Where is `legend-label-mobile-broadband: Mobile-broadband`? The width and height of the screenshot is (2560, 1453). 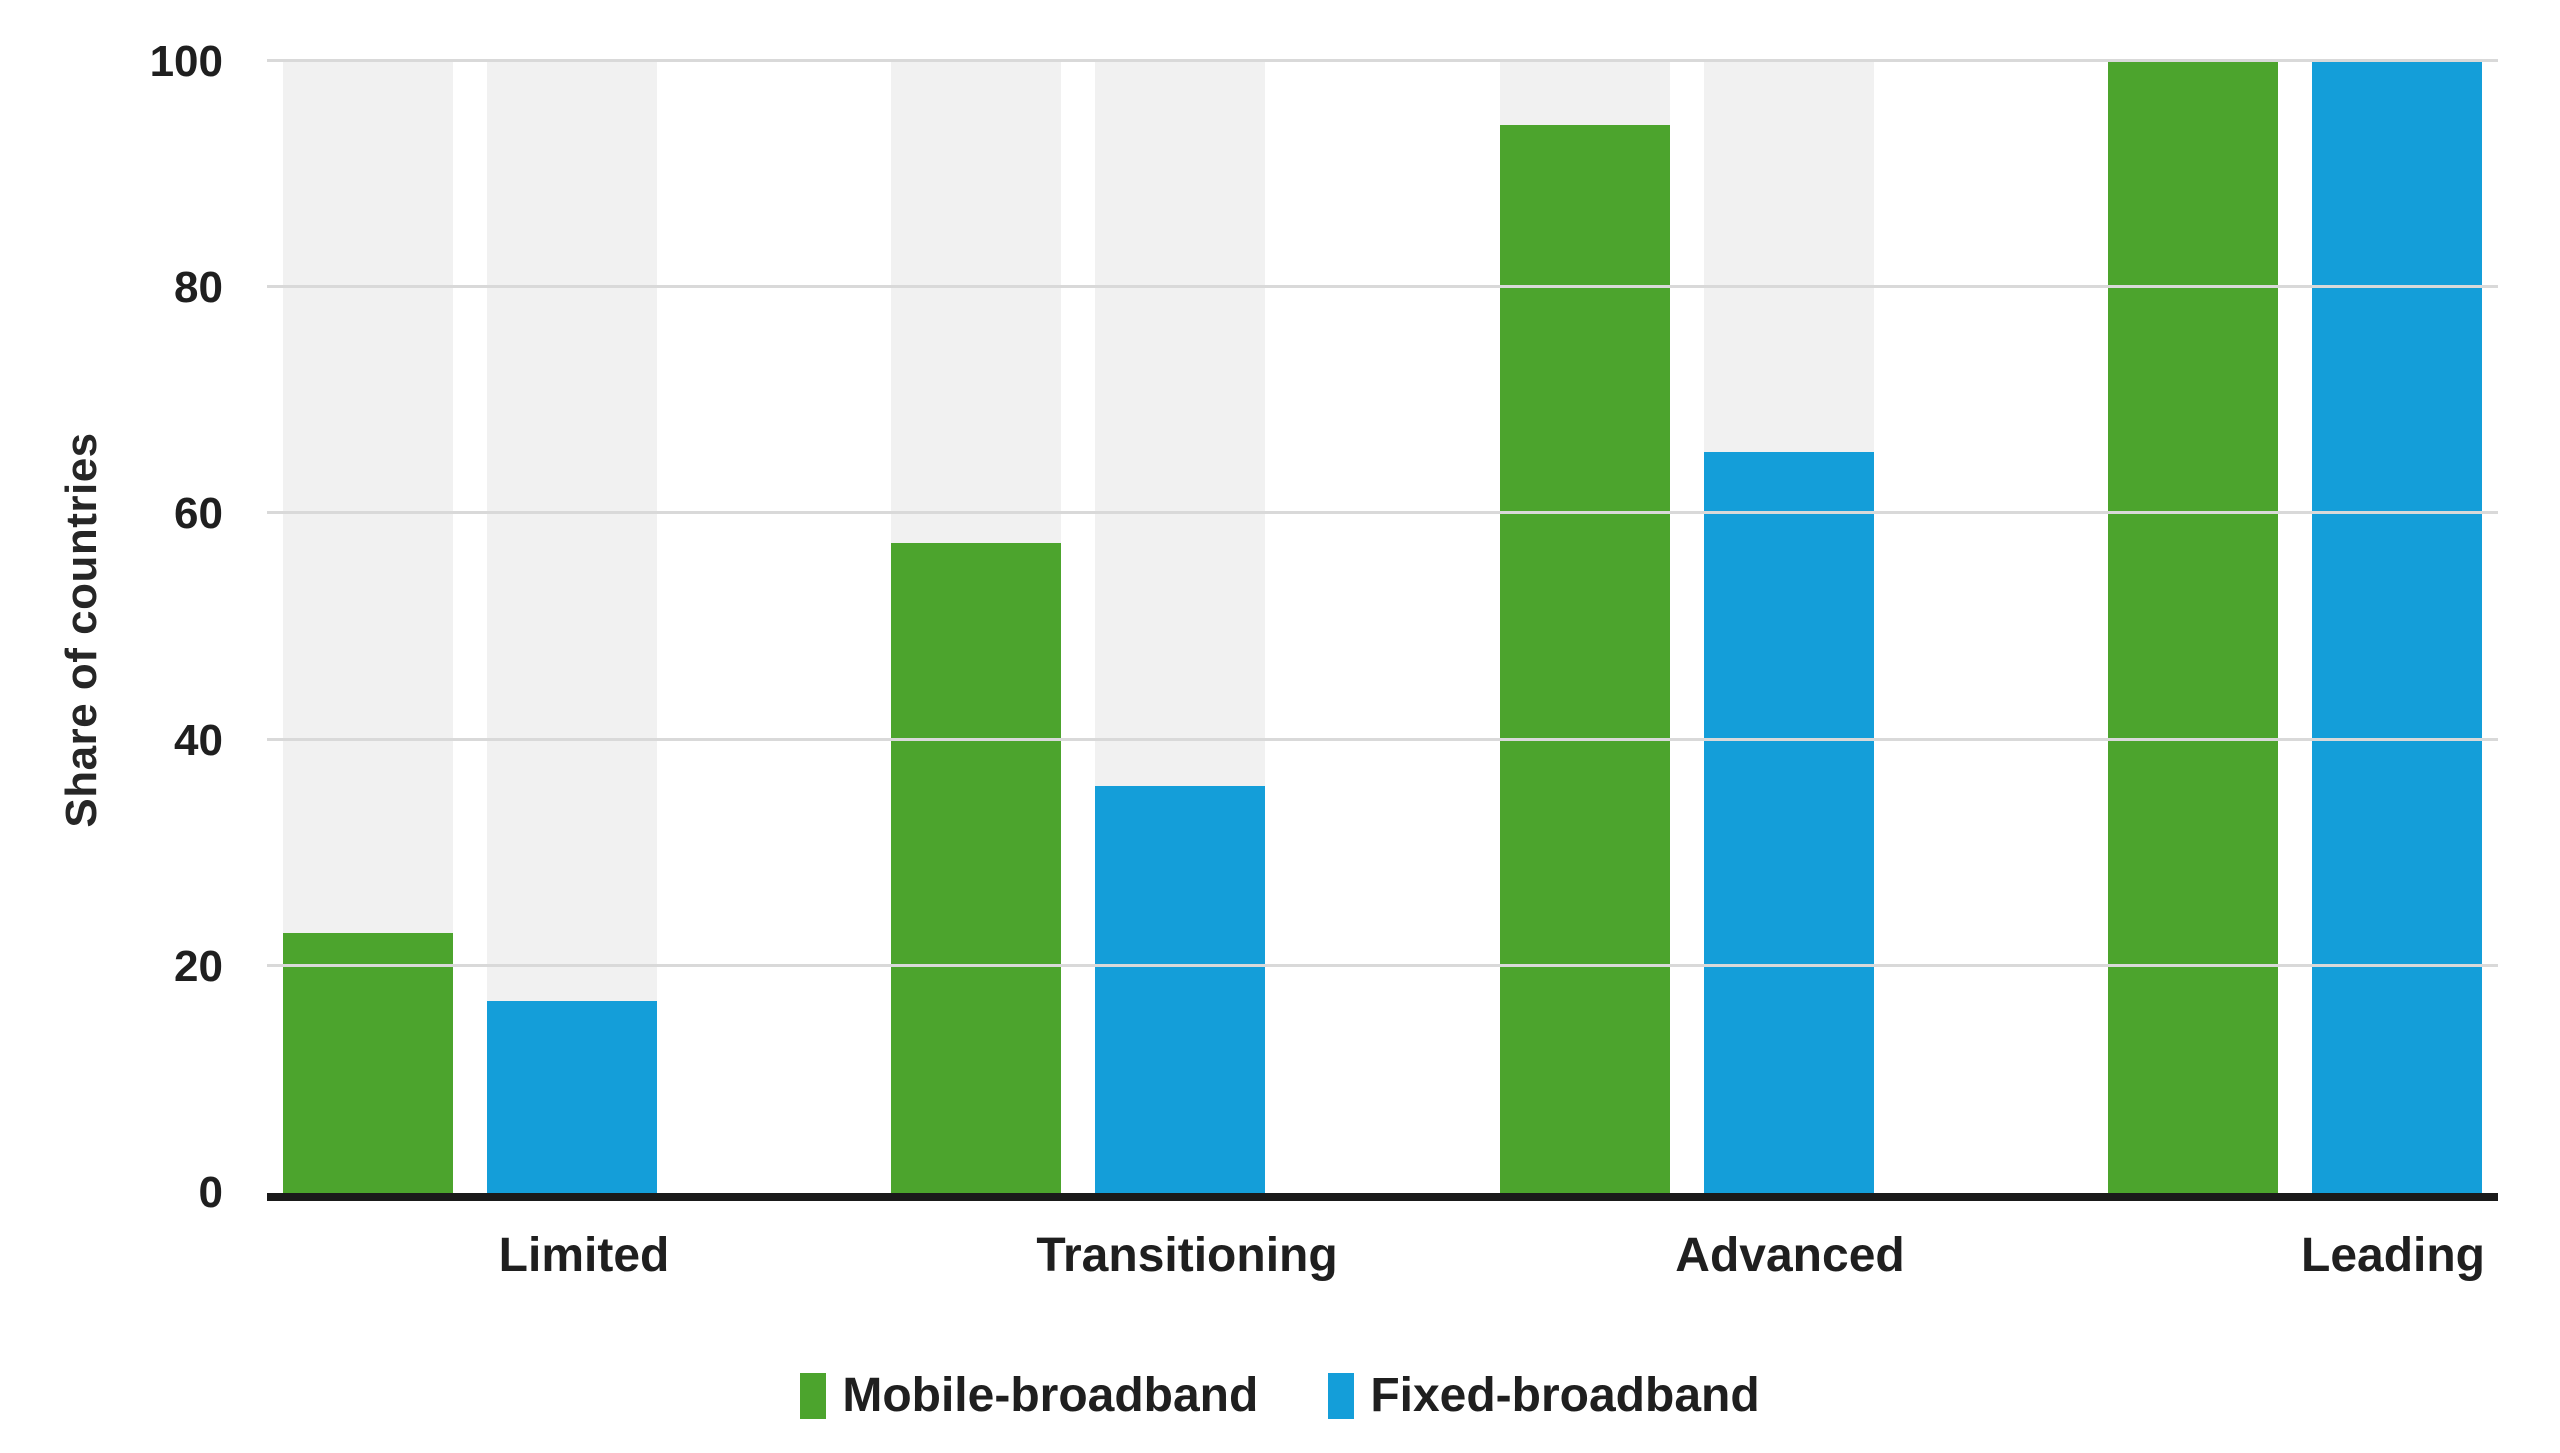
legend-label-mobile-broadband: Mobile-broadband is located at coordinates (1050, 1395).